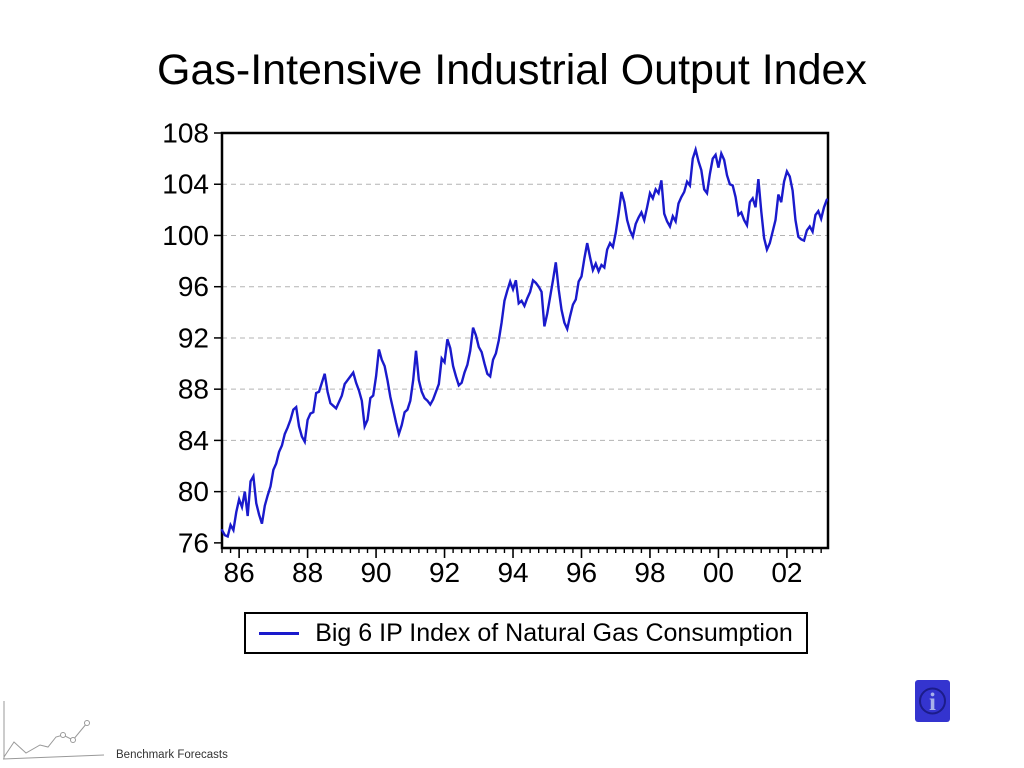  I want to click on x-tick-label: 92, so click(444, 572).